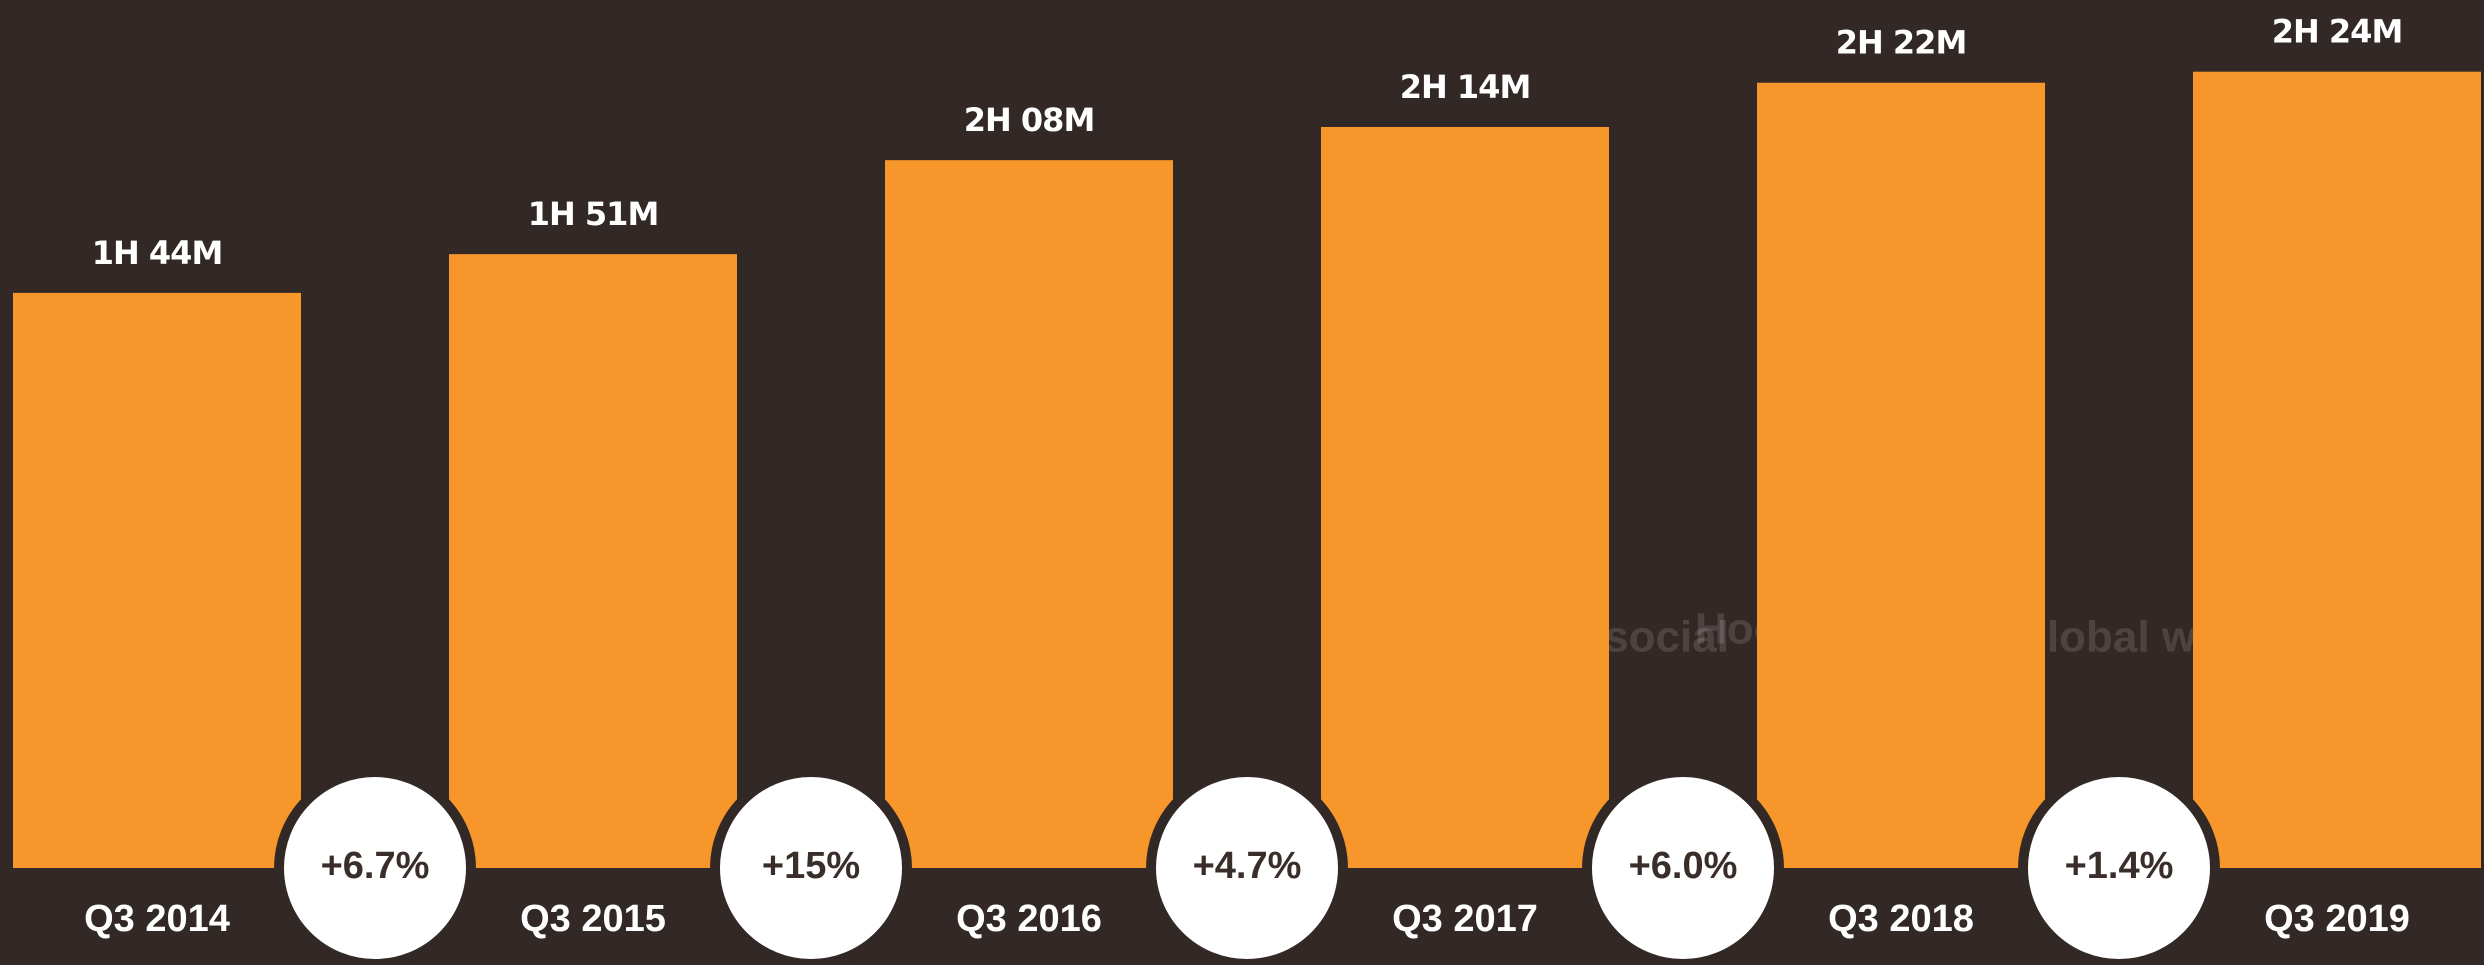 The image size is (2484, 965). I want to click on growth-label: +6.0%, so click(1683, 866).